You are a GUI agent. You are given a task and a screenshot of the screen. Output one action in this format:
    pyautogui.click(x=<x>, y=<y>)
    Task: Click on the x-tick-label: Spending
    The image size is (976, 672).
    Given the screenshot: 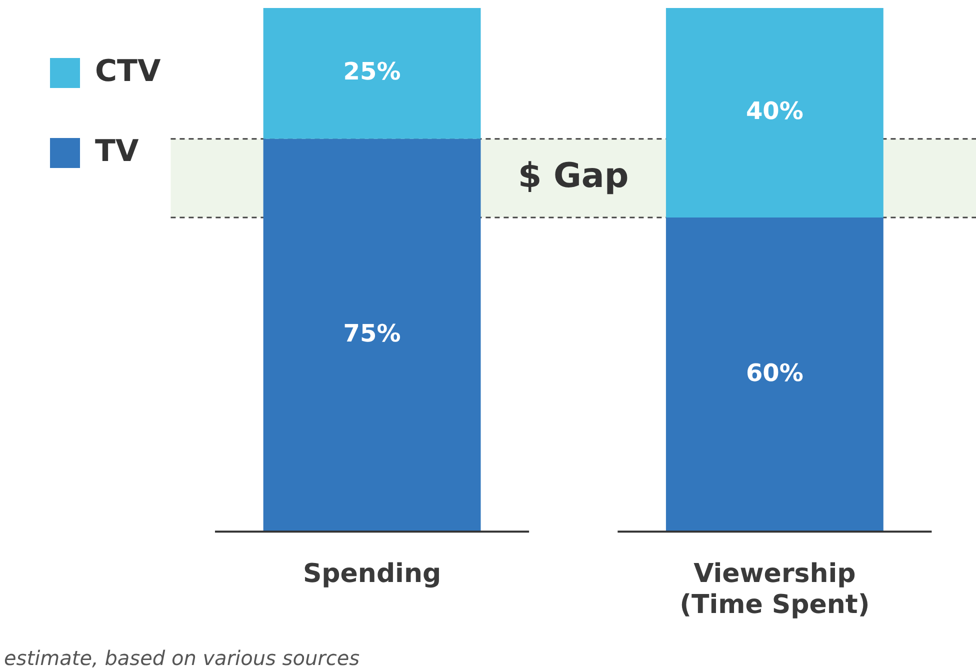 What is the action you would take?
    pyautogui.click(x=372, y=573)
    